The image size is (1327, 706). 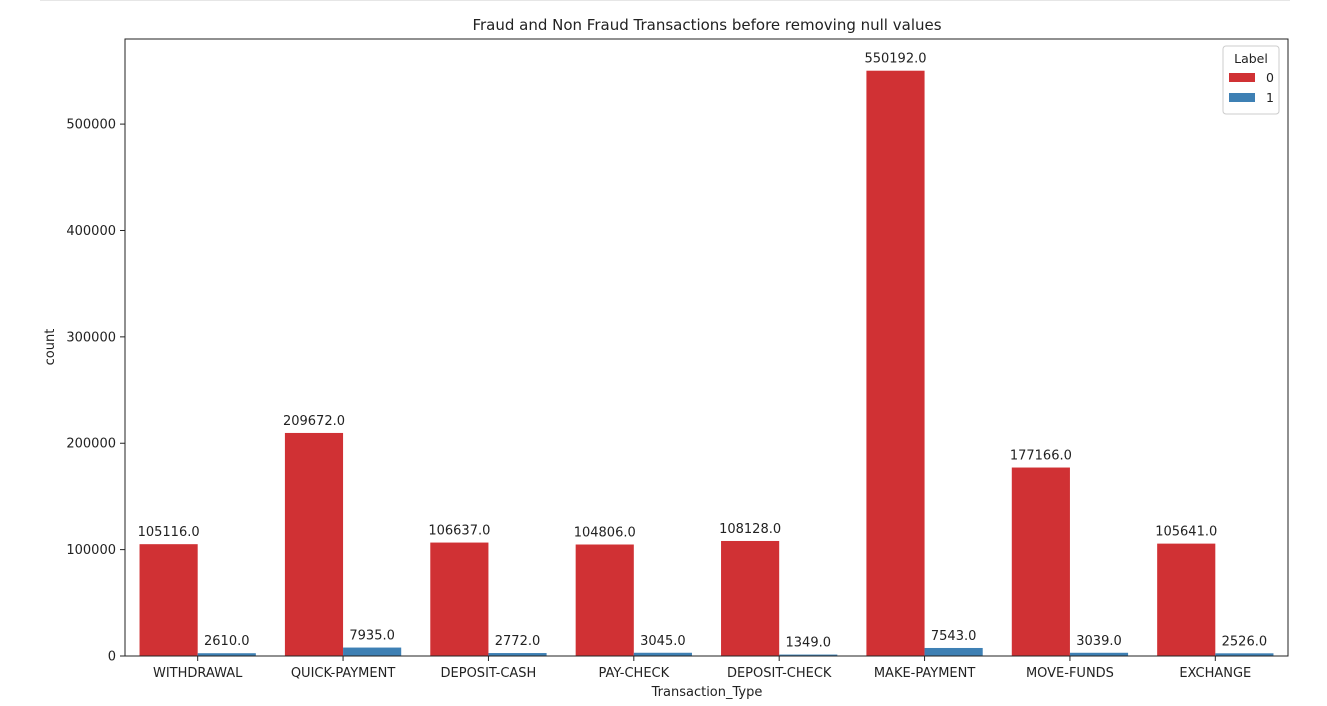 I want to click on data-label-deposit-cash-label-1: 2772.0, so click(x=518, y=641).